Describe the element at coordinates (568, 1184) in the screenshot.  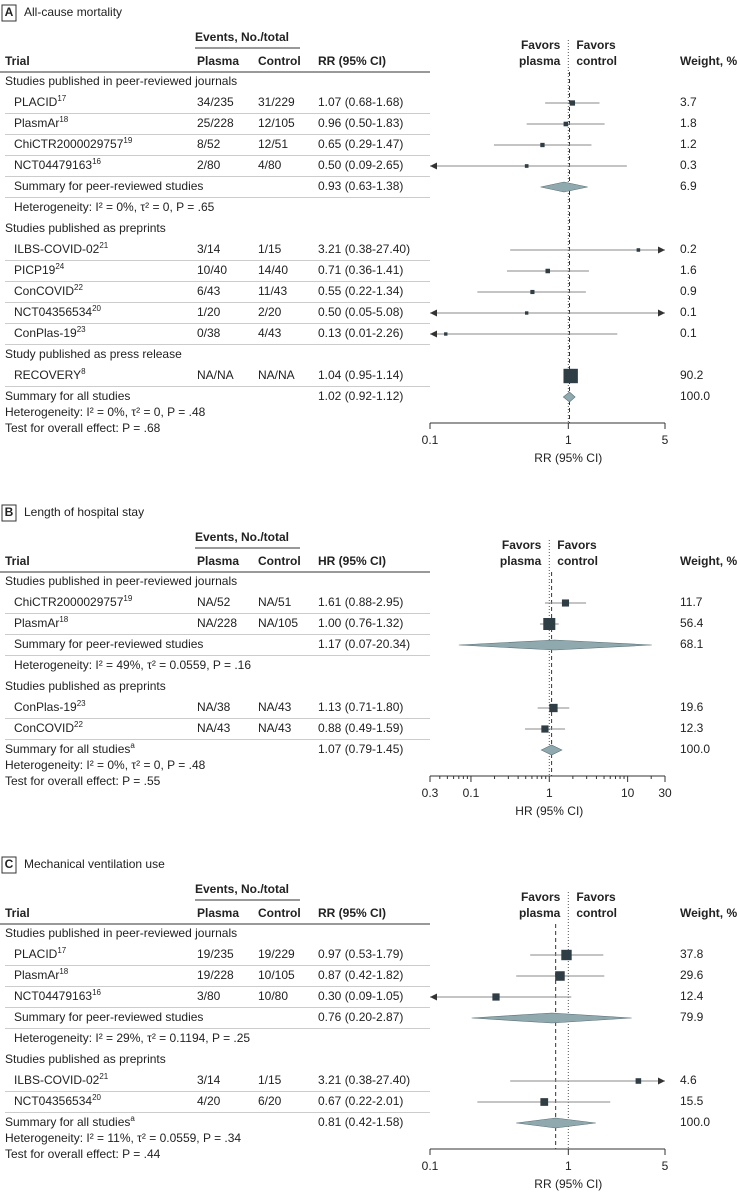
I see `x-axis-label: RR (95% CI)` at that location.